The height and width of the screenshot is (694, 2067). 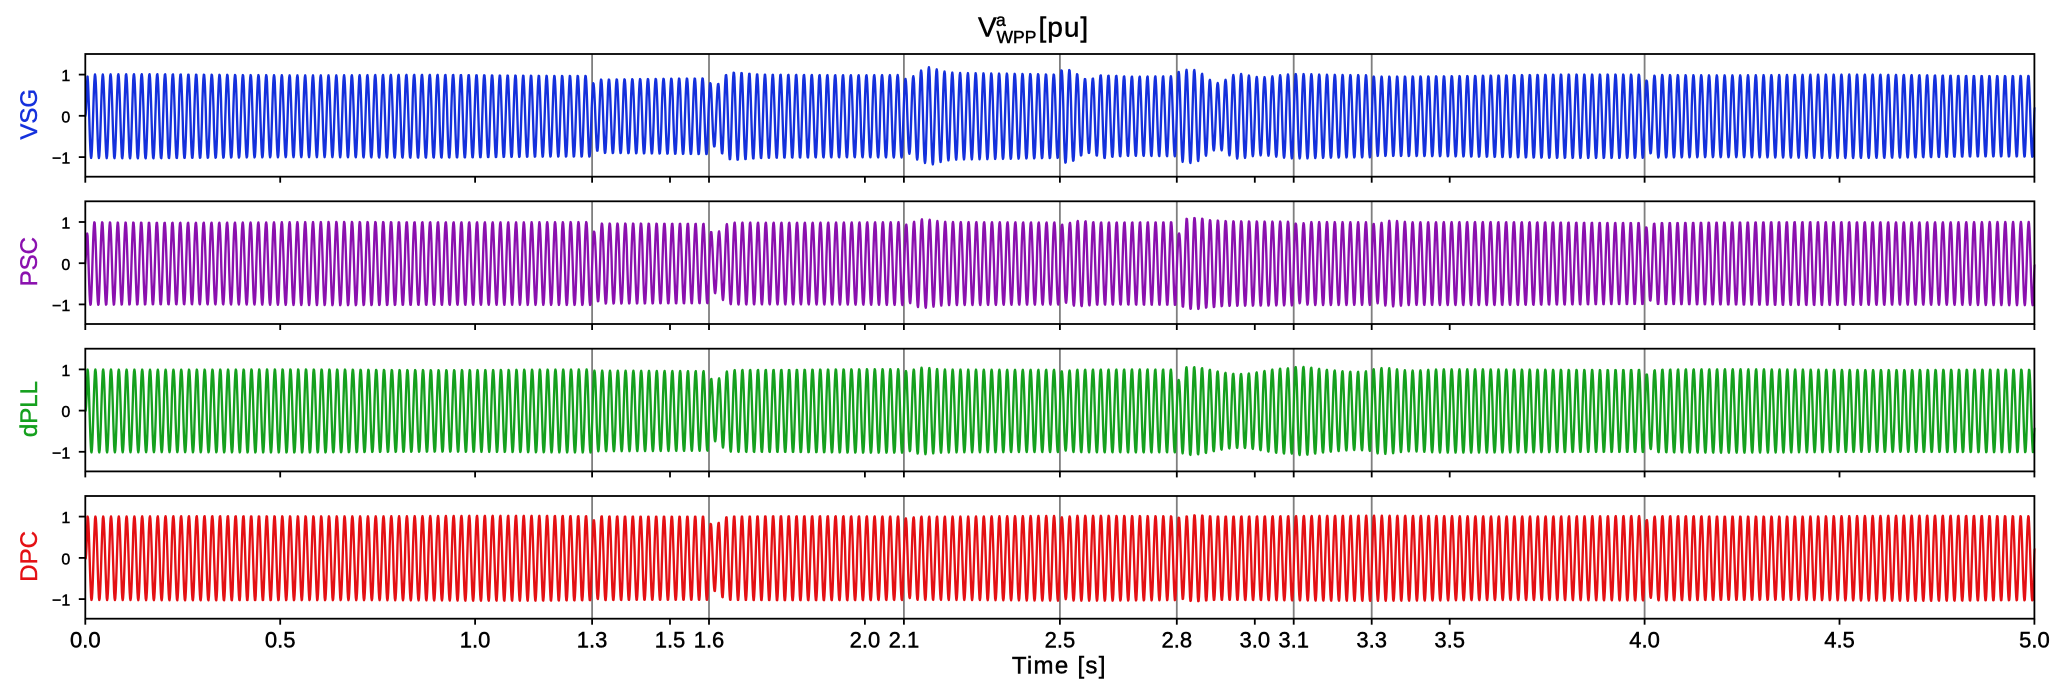 What do you see at coordinates (904, 639) in the screenshot?
I see `svg-text: 2.1` at bounding box center [904, 639].